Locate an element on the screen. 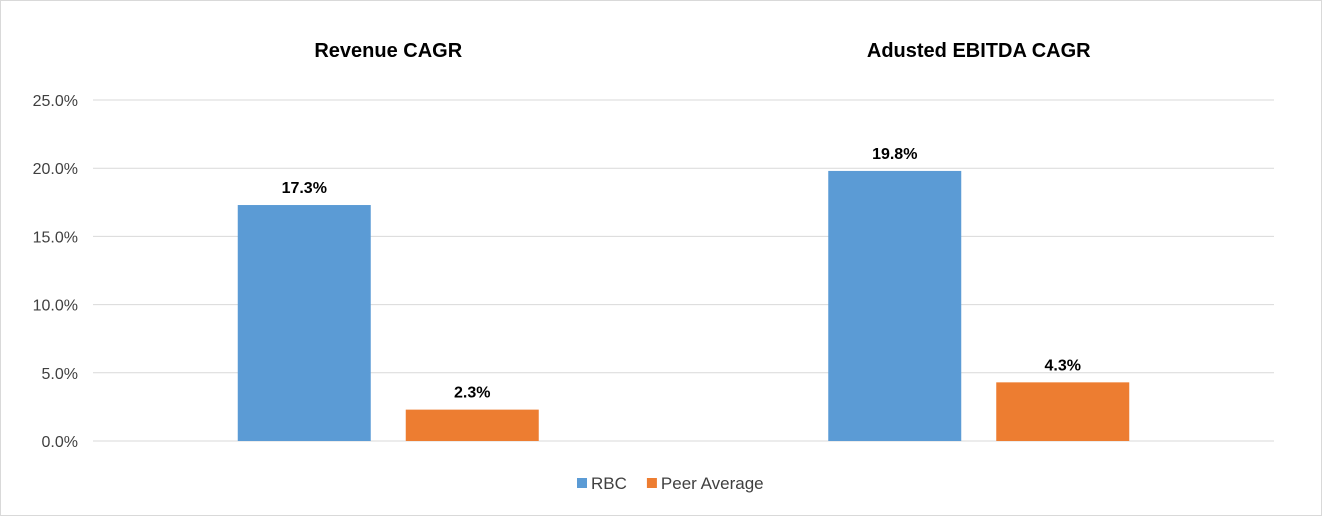  legend-label: RBC is located at coordinates (609, 483).